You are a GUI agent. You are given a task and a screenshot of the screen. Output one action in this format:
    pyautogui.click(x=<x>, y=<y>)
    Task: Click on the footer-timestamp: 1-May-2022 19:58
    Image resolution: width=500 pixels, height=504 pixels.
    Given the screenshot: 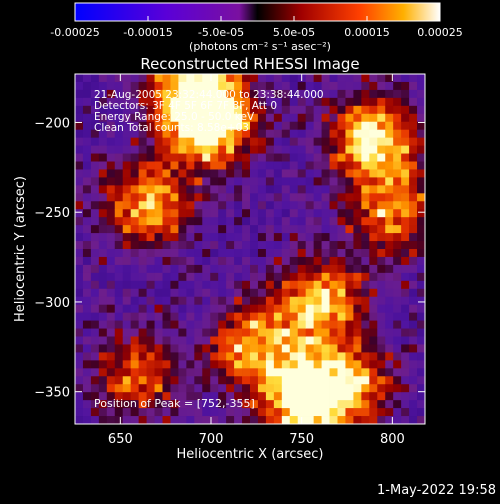 What is the action you would take?
    pyautogui.click(x=436, y=490)
    